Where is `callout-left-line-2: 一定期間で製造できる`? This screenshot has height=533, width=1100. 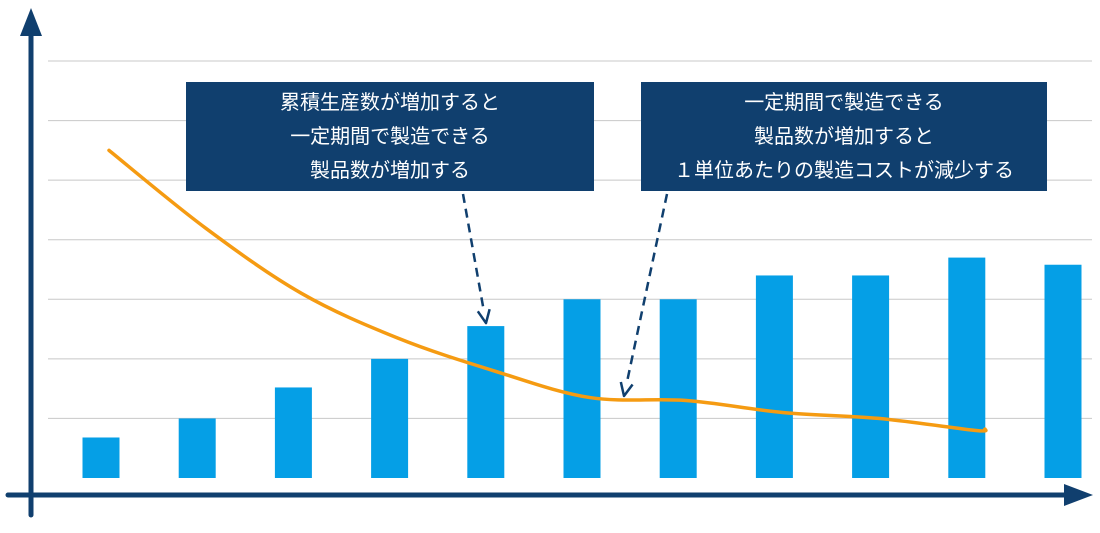
callout-left-line-2: 一定期間で製造できる is located at coordinates (390, 136).